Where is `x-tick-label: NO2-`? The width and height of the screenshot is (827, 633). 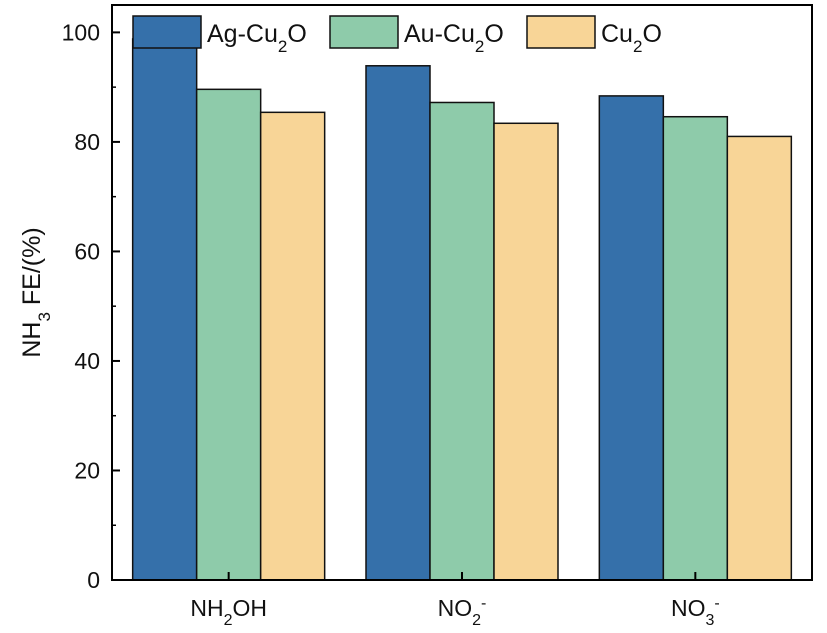
x-tick-label: NO2- is located at coordinates (462, 612).